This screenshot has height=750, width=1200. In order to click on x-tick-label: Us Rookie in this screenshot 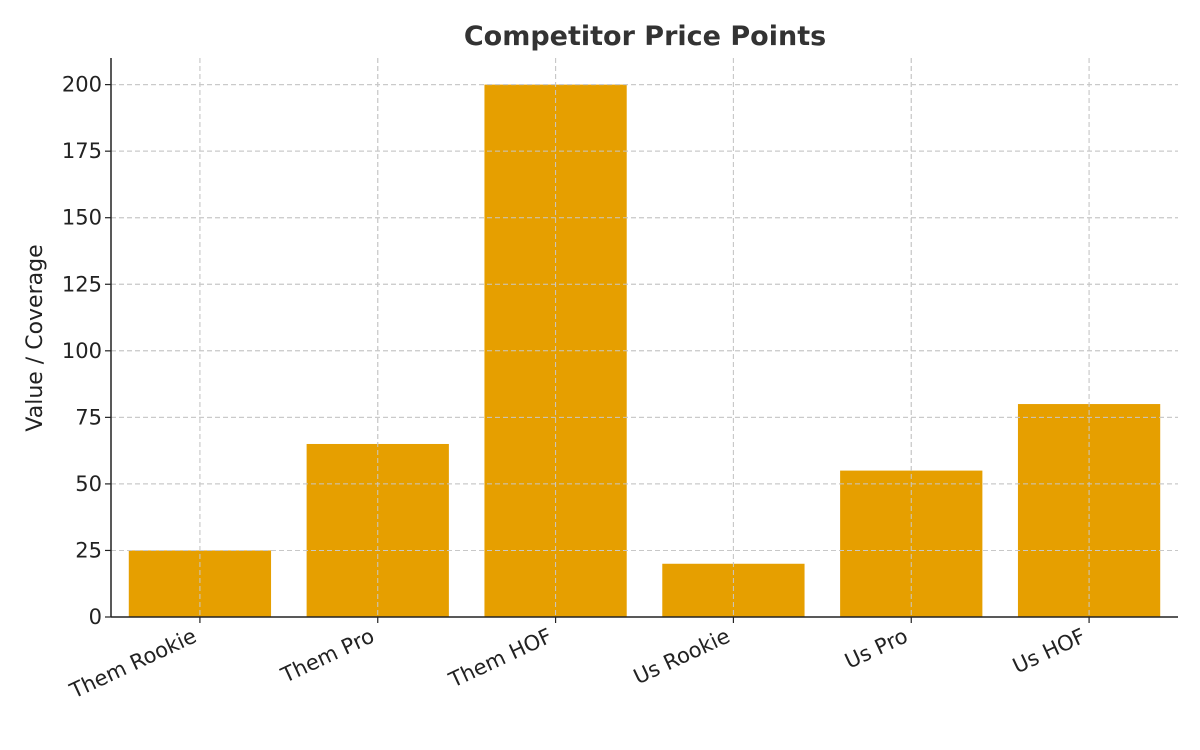, I will do `click(682, 656)`.